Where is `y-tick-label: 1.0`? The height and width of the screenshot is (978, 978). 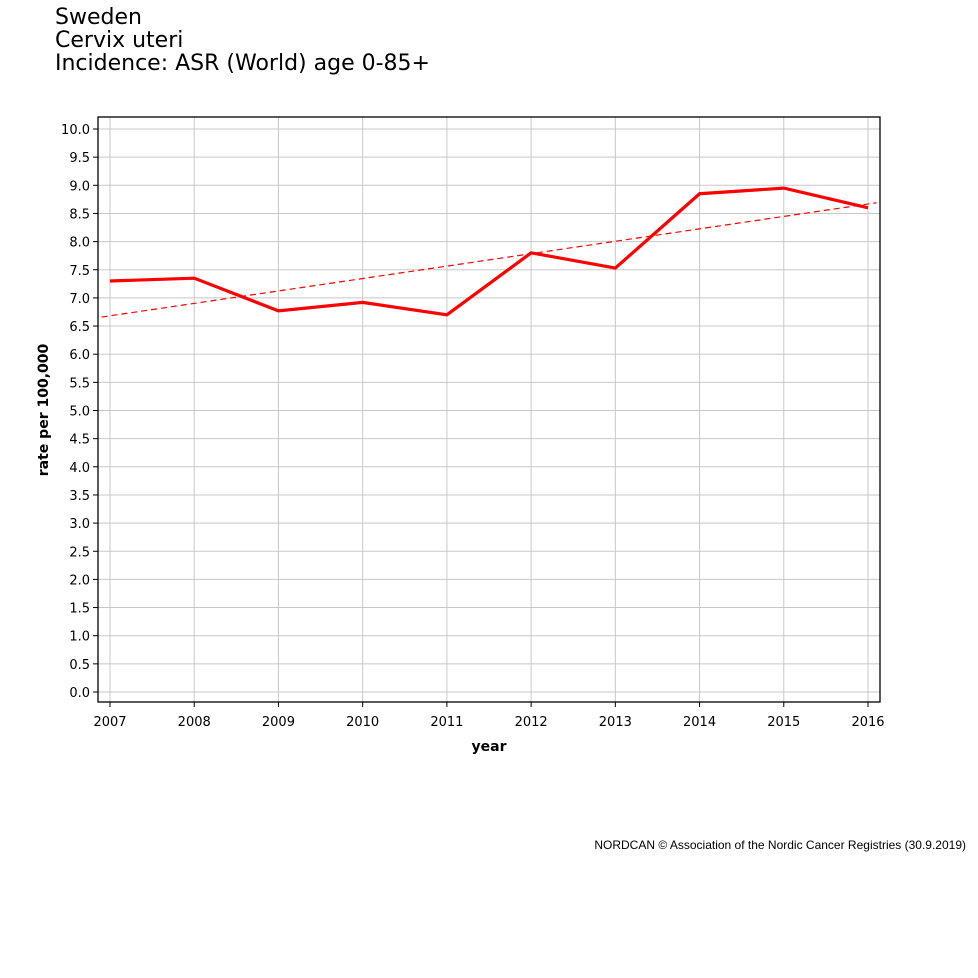
y-tick-label: 1.0 is located at coordinates (79, 637).